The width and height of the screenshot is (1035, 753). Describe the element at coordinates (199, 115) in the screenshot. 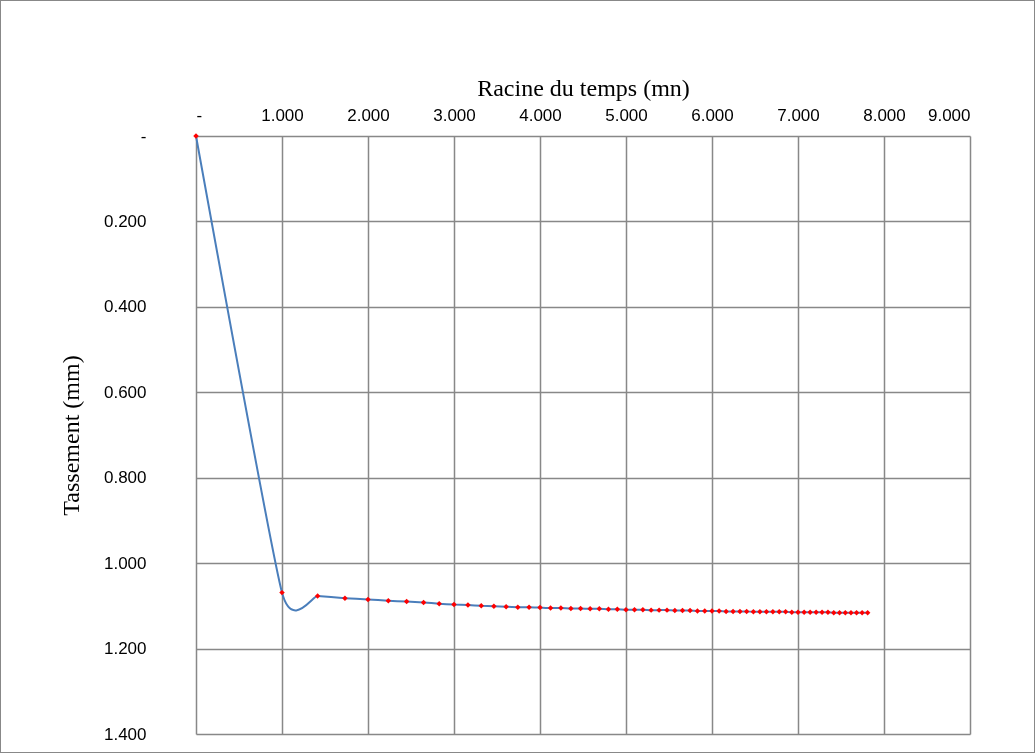

I see `x-tick-label: -` at that location.